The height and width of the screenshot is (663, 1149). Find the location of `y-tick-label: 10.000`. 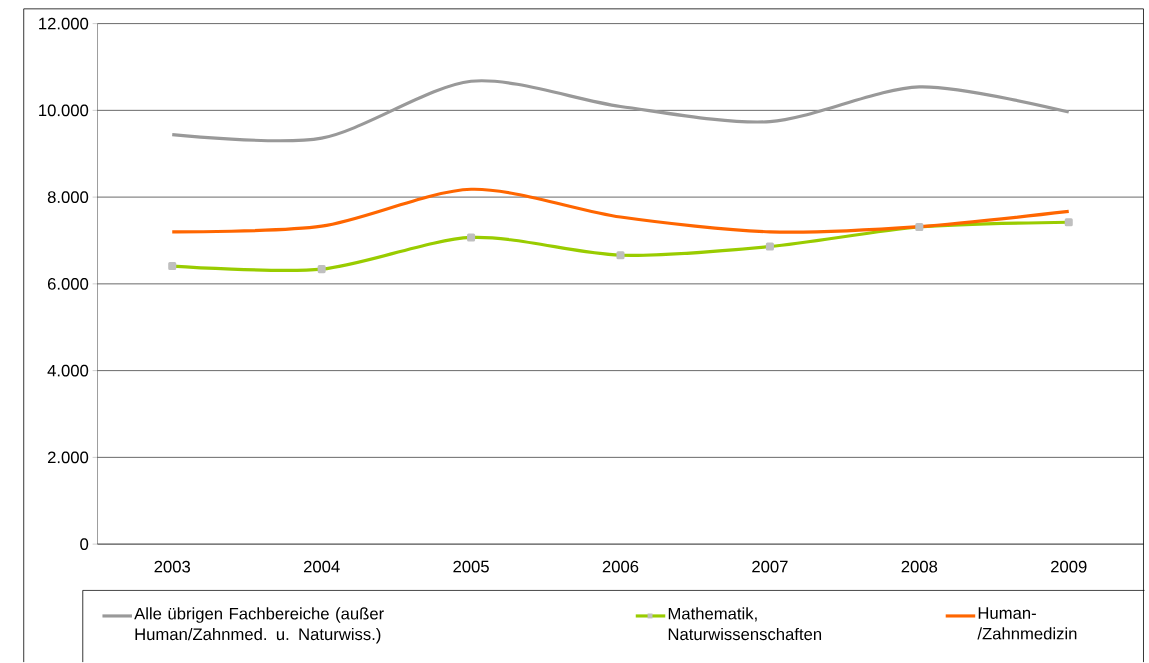

y-tick-label: 10.000 is located at coordinates (64, 110).